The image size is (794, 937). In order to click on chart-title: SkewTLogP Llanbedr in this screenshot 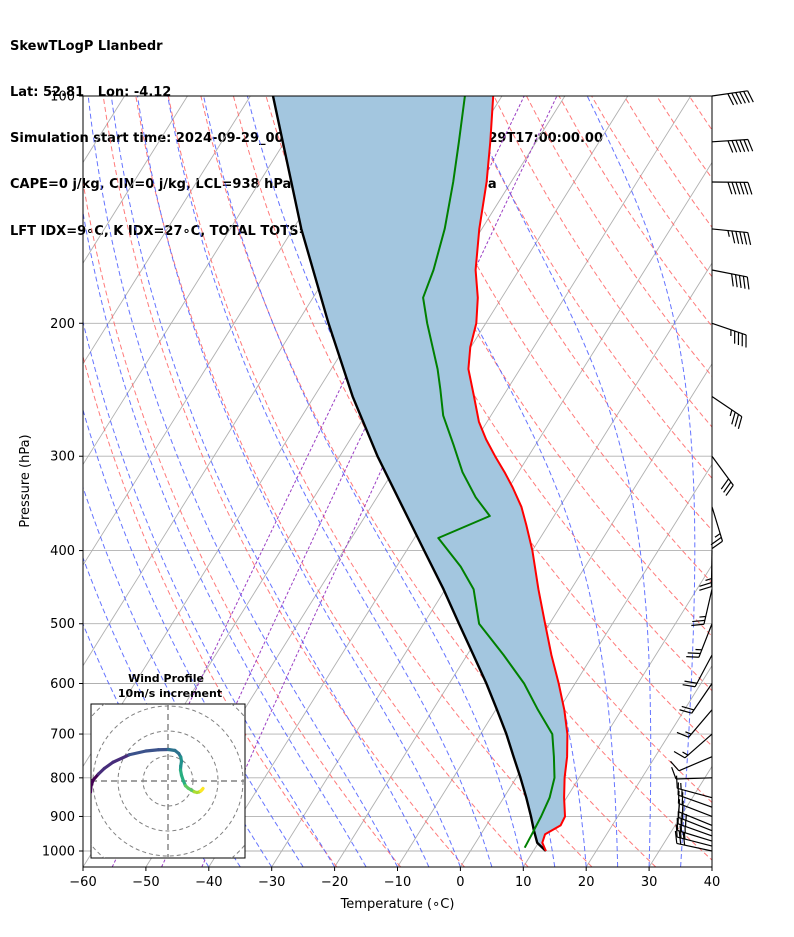, I will do `click(86, 46)`.